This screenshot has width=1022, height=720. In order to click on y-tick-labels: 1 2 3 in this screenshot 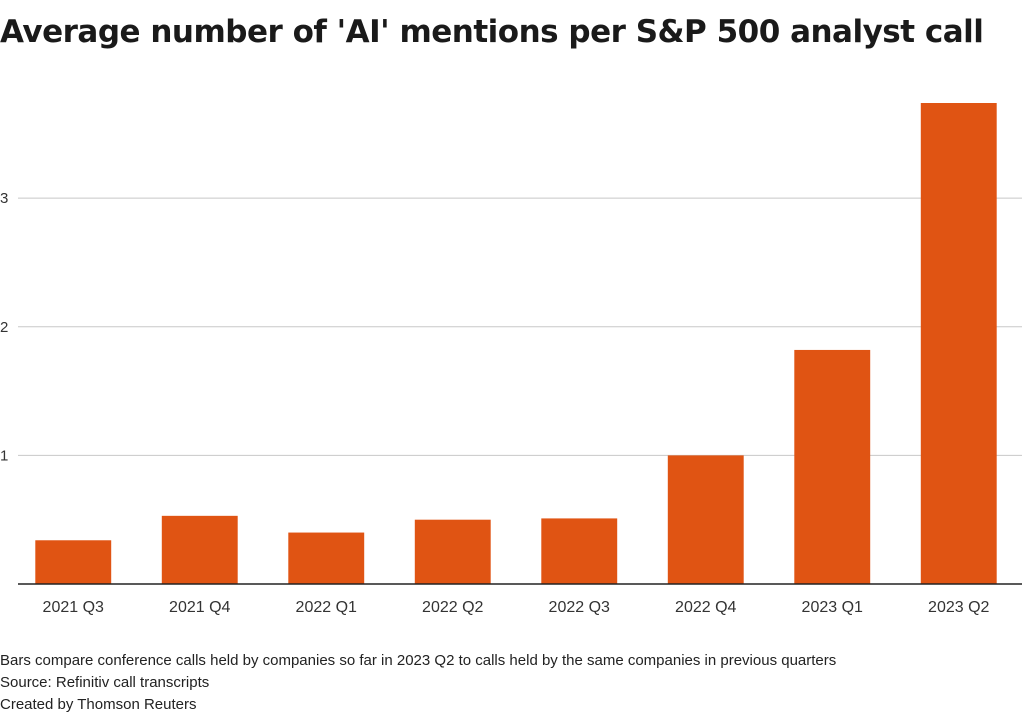, I will do `click(4, 327)`.